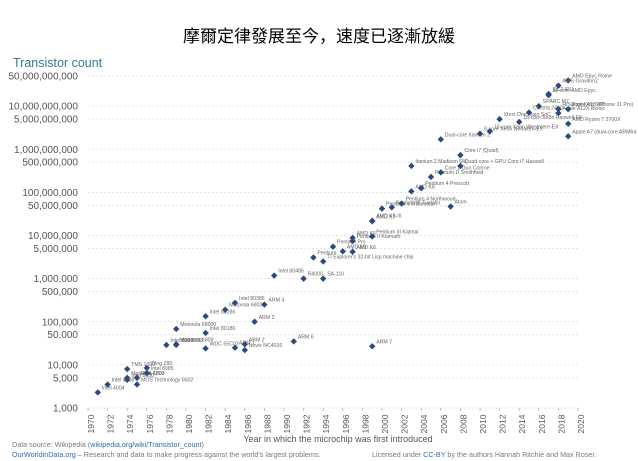 This screenshot has height=461, width=638. Describe the element at coordinates (62, 365) in the screenshot. I see `y-tick-label: 10,000` at that location.